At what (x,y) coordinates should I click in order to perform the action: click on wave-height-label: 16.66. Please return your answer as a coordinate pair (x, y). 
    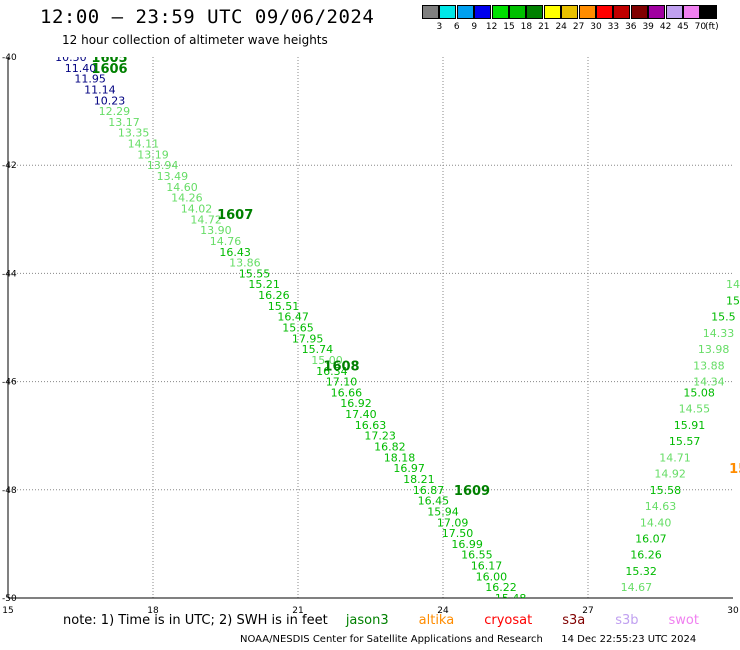
    Looking at the image, I should click on (347, 392).